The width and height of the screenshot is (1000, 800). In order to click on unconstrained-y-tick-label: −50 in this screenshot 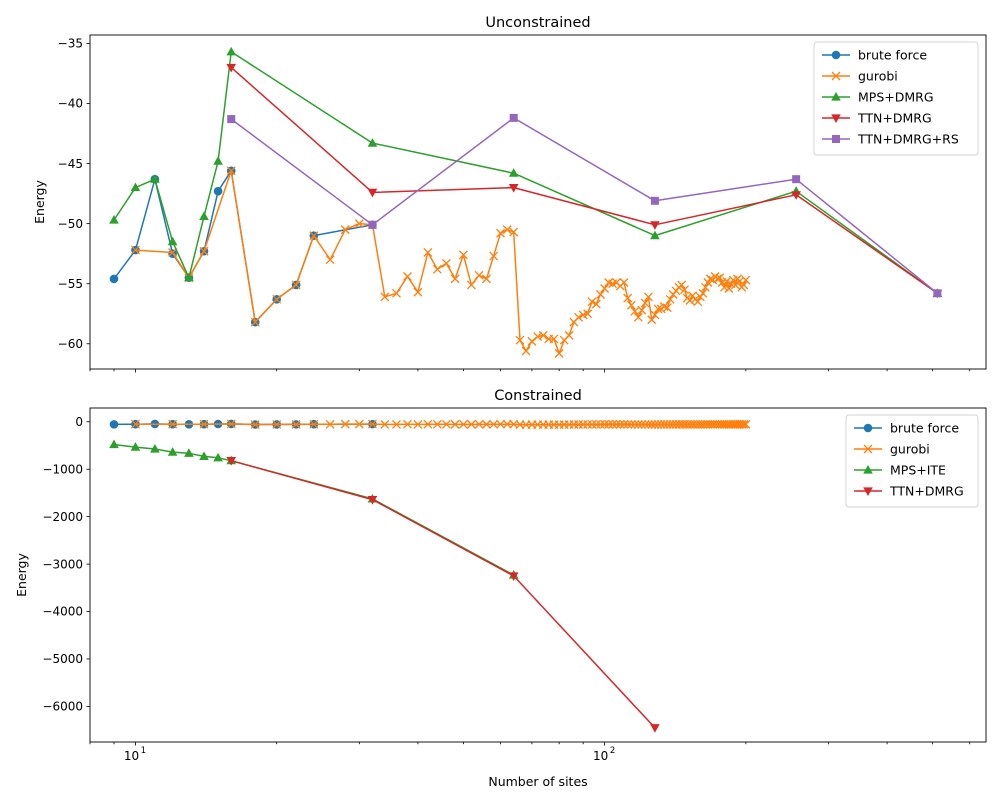, I will do `click(70, 224)`.